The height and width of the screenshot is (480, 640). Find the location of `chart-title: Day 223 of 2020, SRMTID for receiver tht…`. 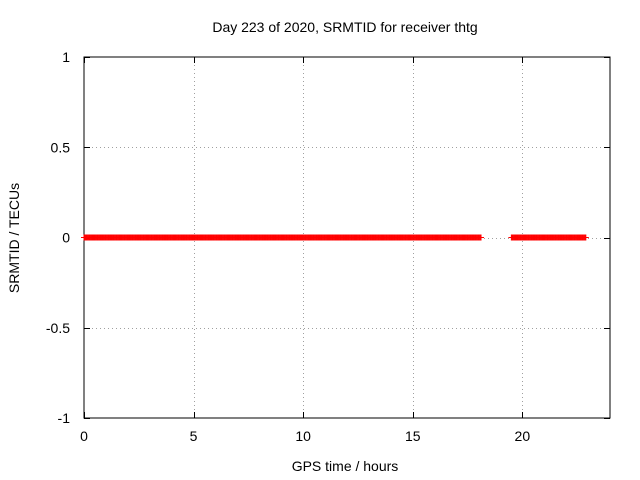

chart-title: Day 223 of 2020, SRMTID for receiver tht… is located at coordinates (344, 27).